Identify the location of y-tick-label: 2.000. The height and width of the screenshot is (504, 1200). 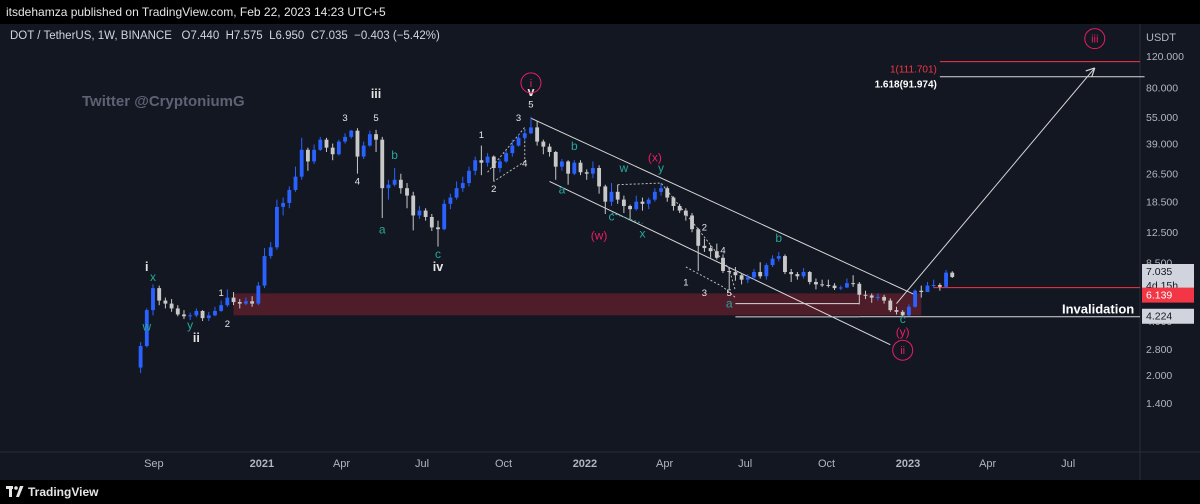
(1159, 376).